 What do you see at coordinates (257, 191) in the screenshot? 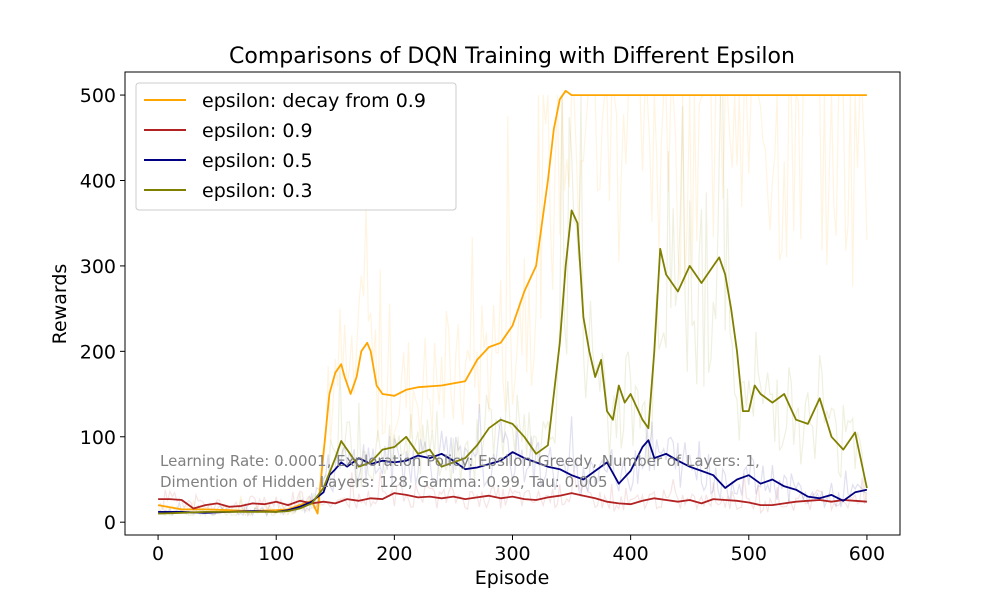
I see `legend-label-3: epsilon: 0.3` at bounding box center [257, 191].